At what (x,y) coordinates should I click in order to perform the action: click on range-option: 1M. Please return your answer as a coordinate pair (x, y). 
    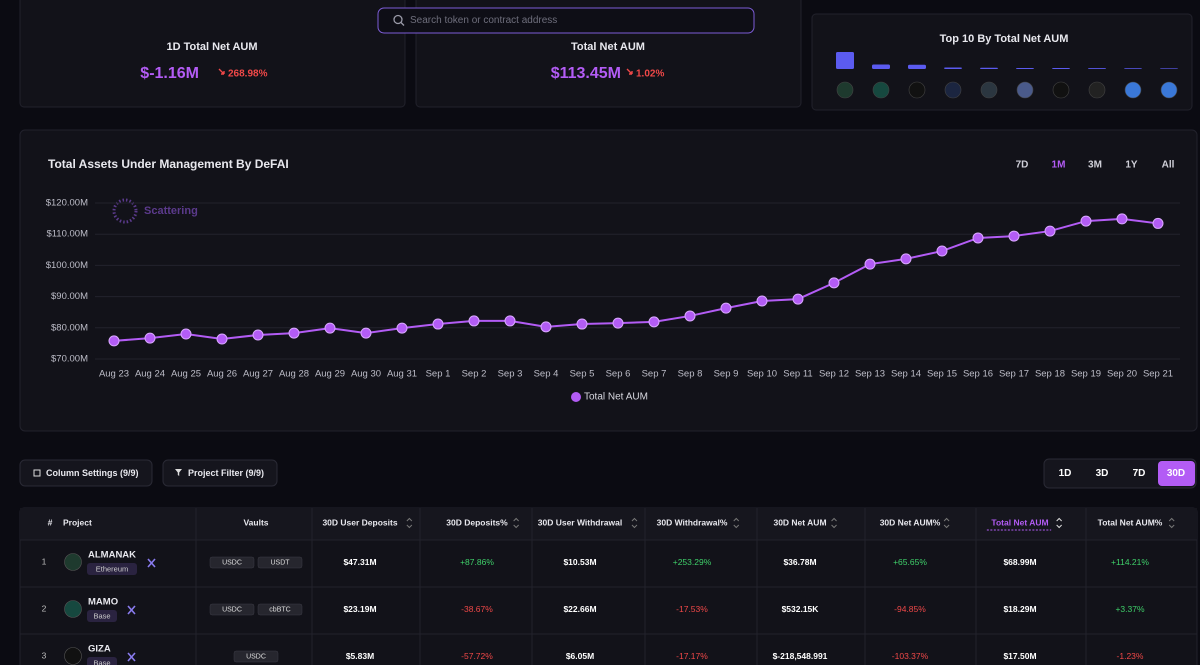
    Looking at the image, I should click on (1059, 165).